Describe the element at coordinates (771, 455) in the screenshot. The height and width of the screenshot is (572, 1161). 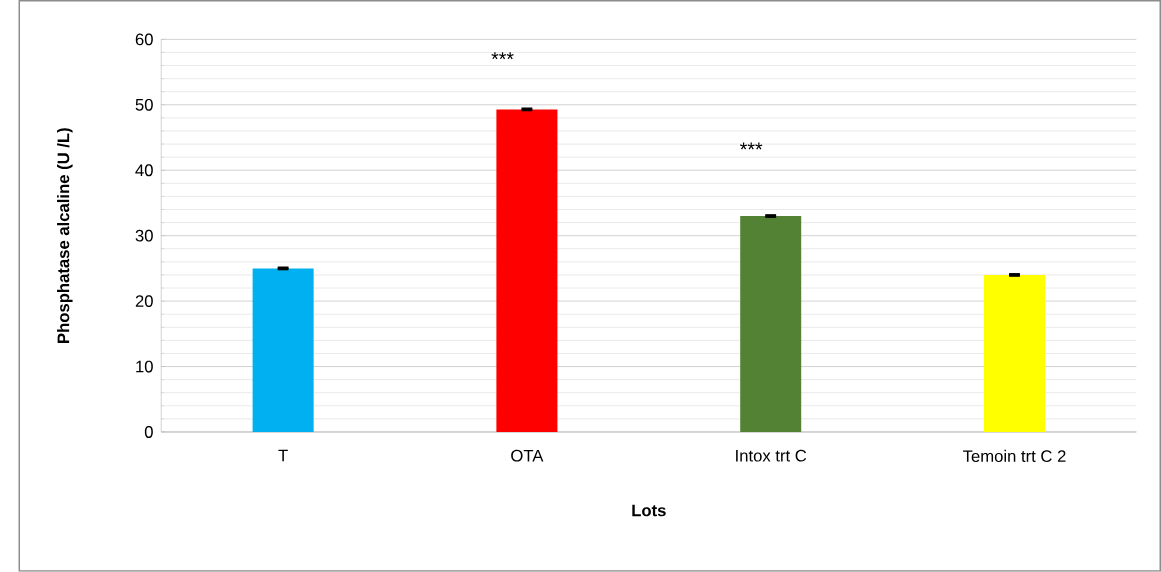
I see `x-tick-label: Intox trt C` at that location.